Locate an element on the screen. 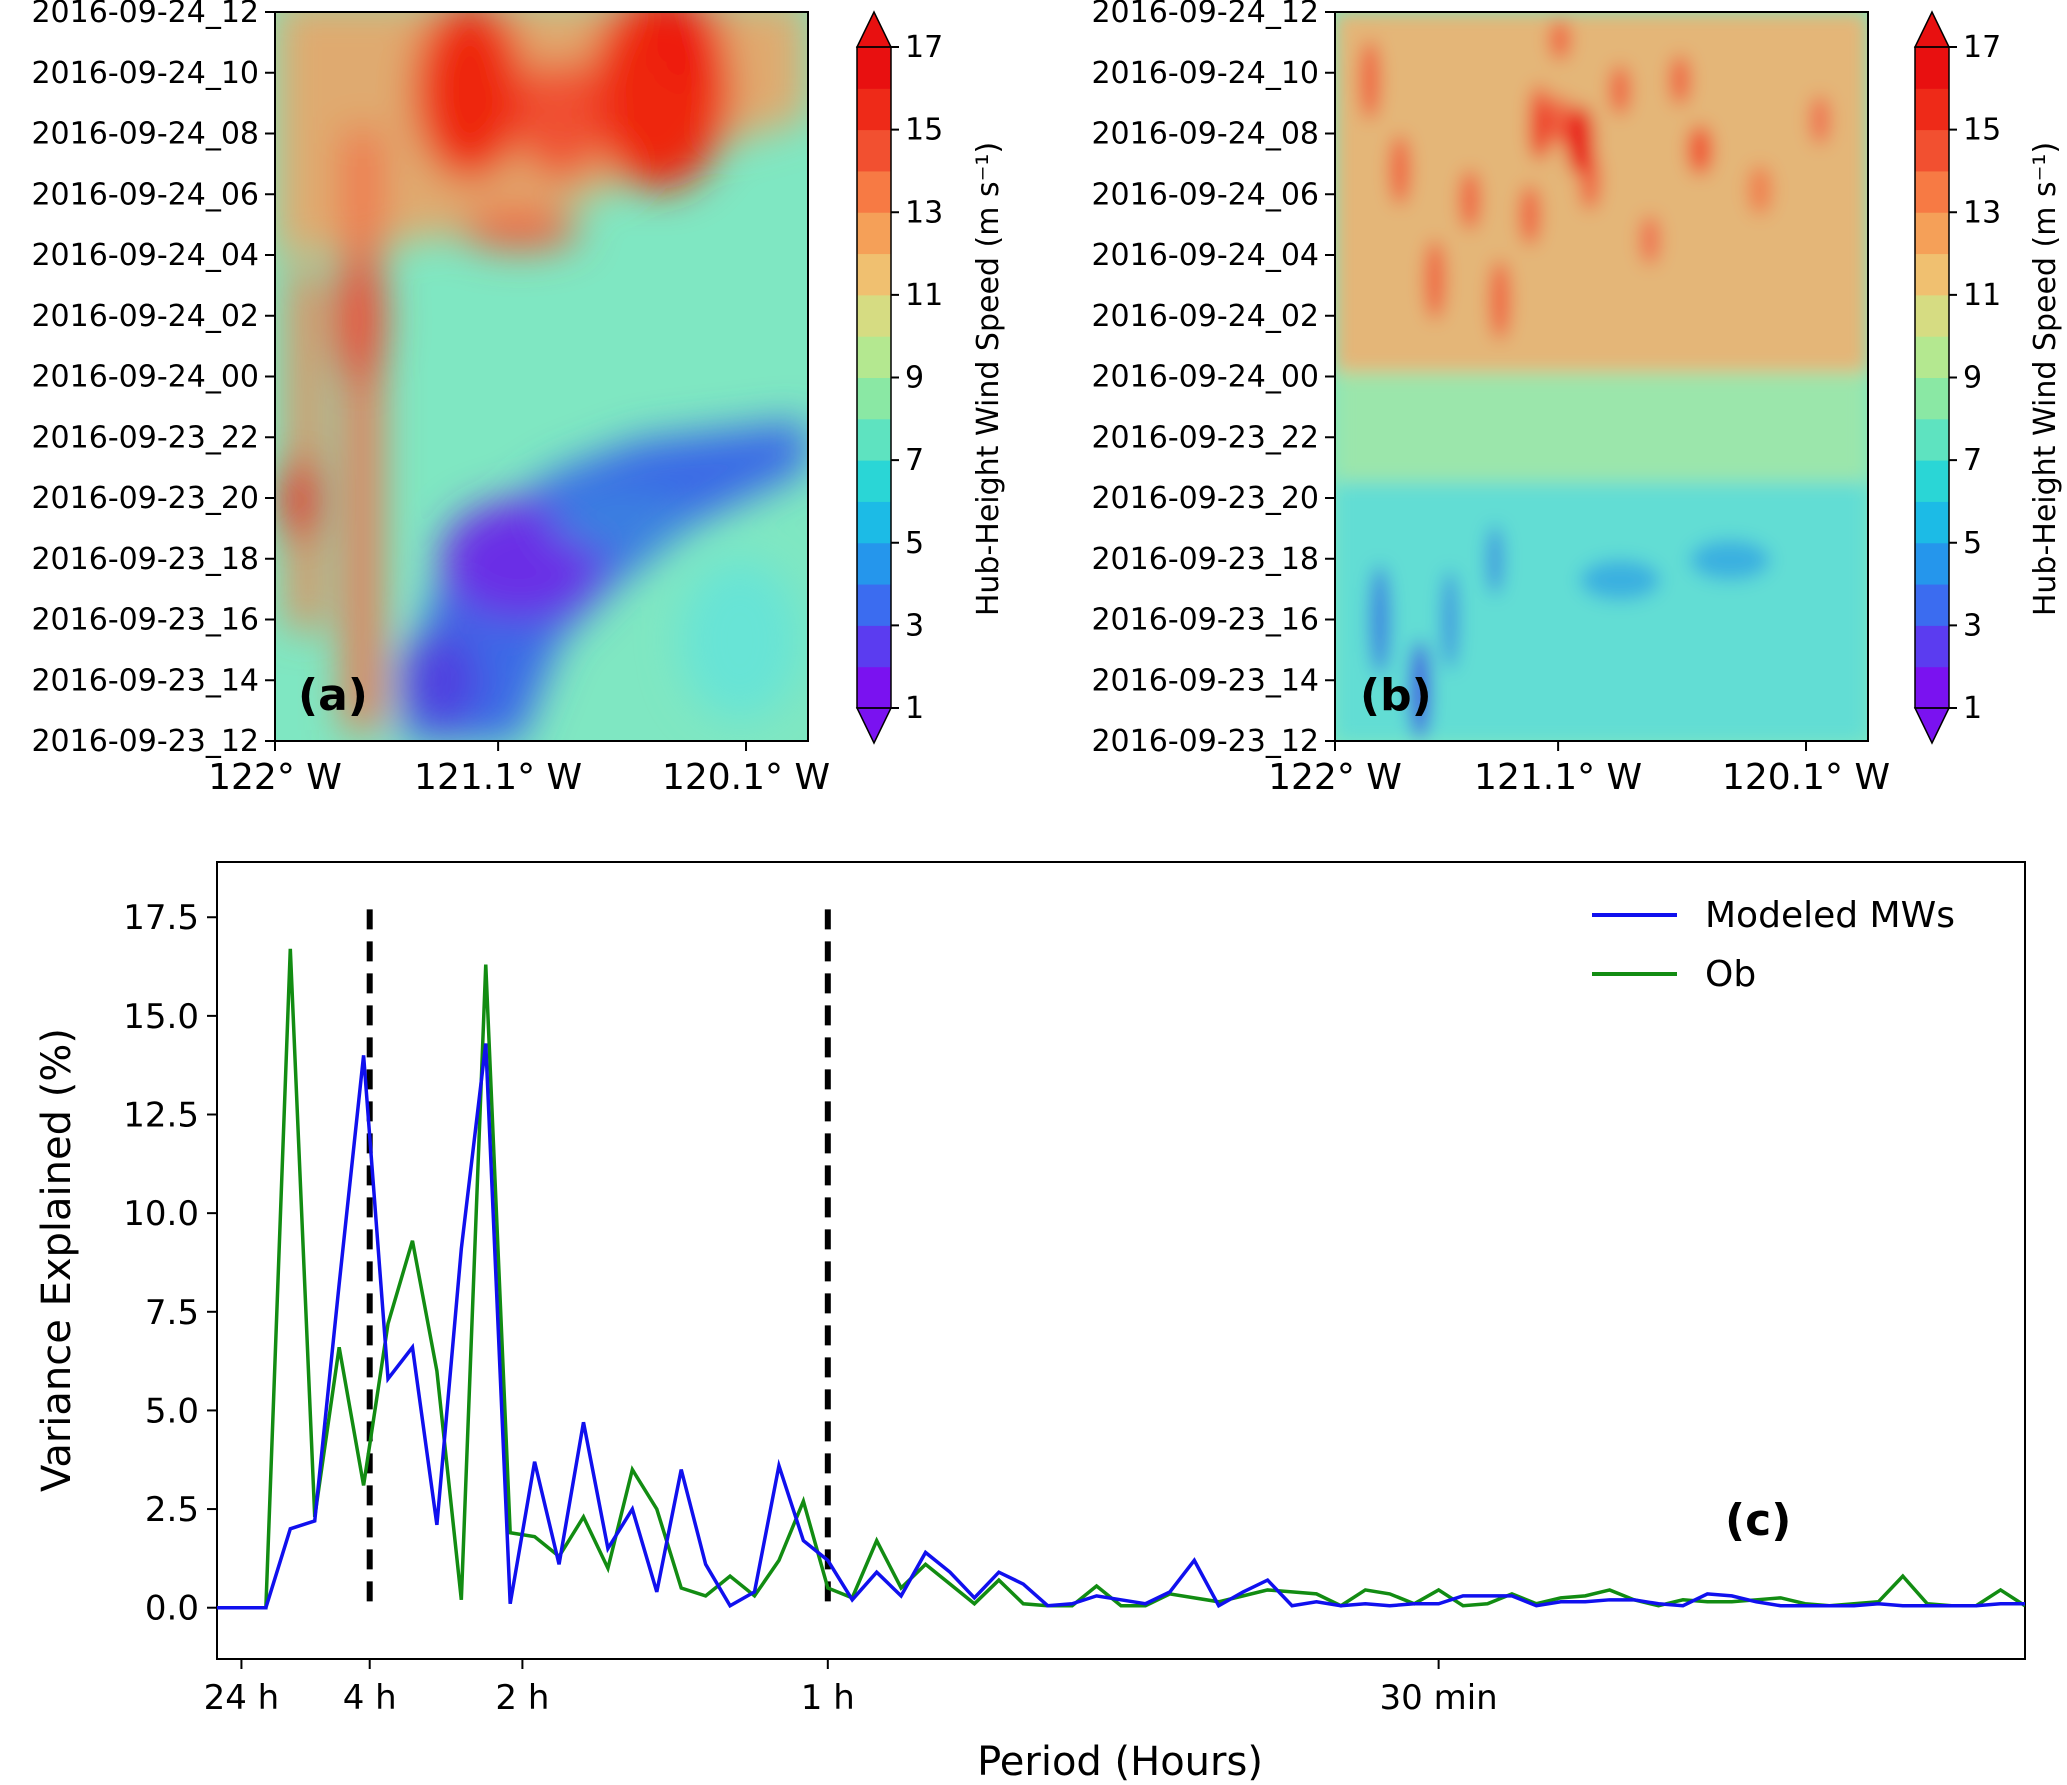 The height and width of the screenshot is (1785, 2067). panel-c-xlabel: Period (Hours) is located at coordinates (1120, 1762).